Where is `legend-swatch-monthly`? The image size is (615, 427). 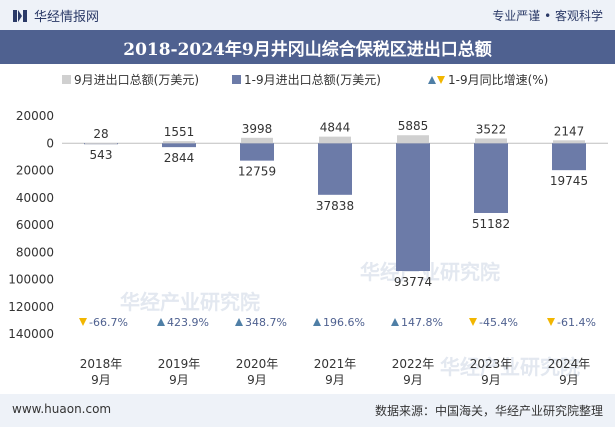 legend-swatch-monthly is located at coordinates (66, 79).